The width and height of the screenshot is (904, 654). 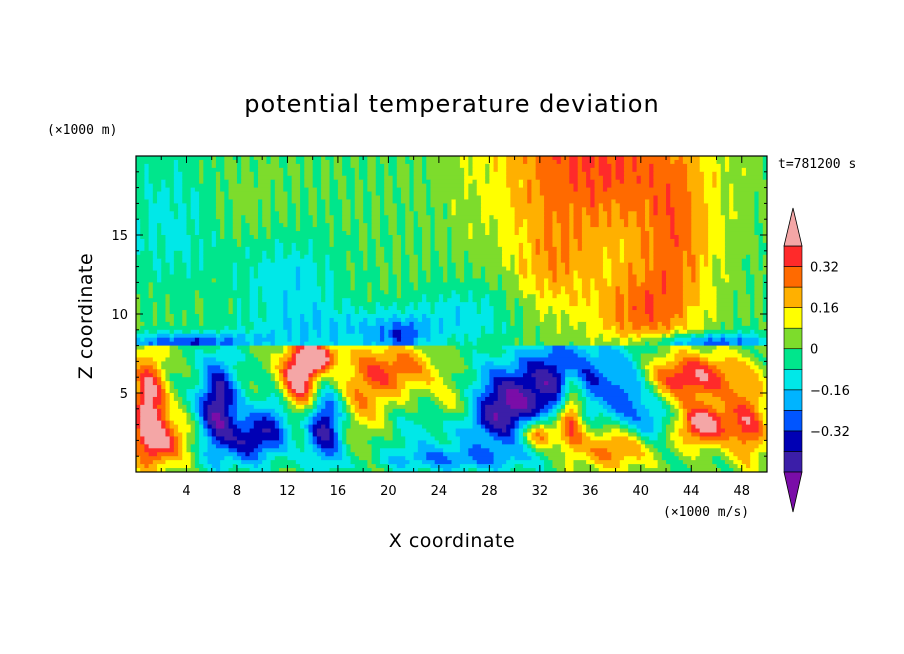 I want to click on colorbar-tick-label: 0, so click(x=814, y=350).